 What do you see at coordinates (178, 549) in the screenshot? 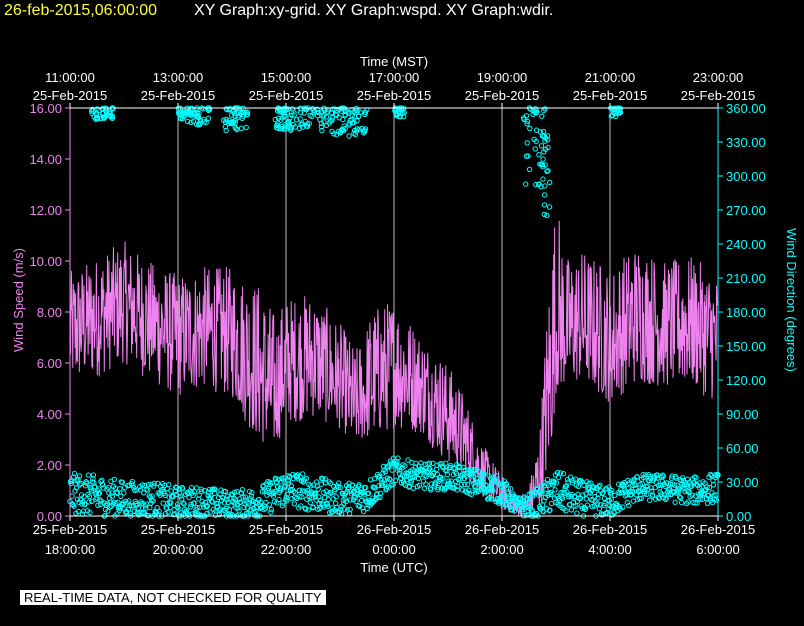
I see `bottom-tick-time: 20:00:00` at bounding box center [178, 549].